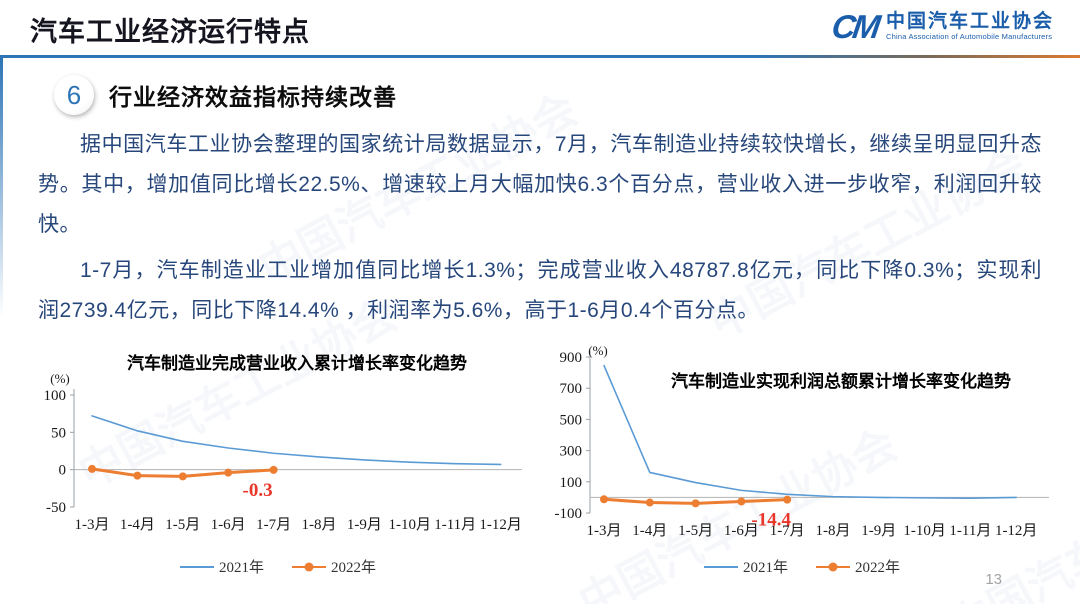 Image resolution: width=1080 pixels, height=604 pixels. Describe the element at coordinates (253, 97) in the screenshot. I see `section-heading: 行业经济效益指标持续改善` at that location.